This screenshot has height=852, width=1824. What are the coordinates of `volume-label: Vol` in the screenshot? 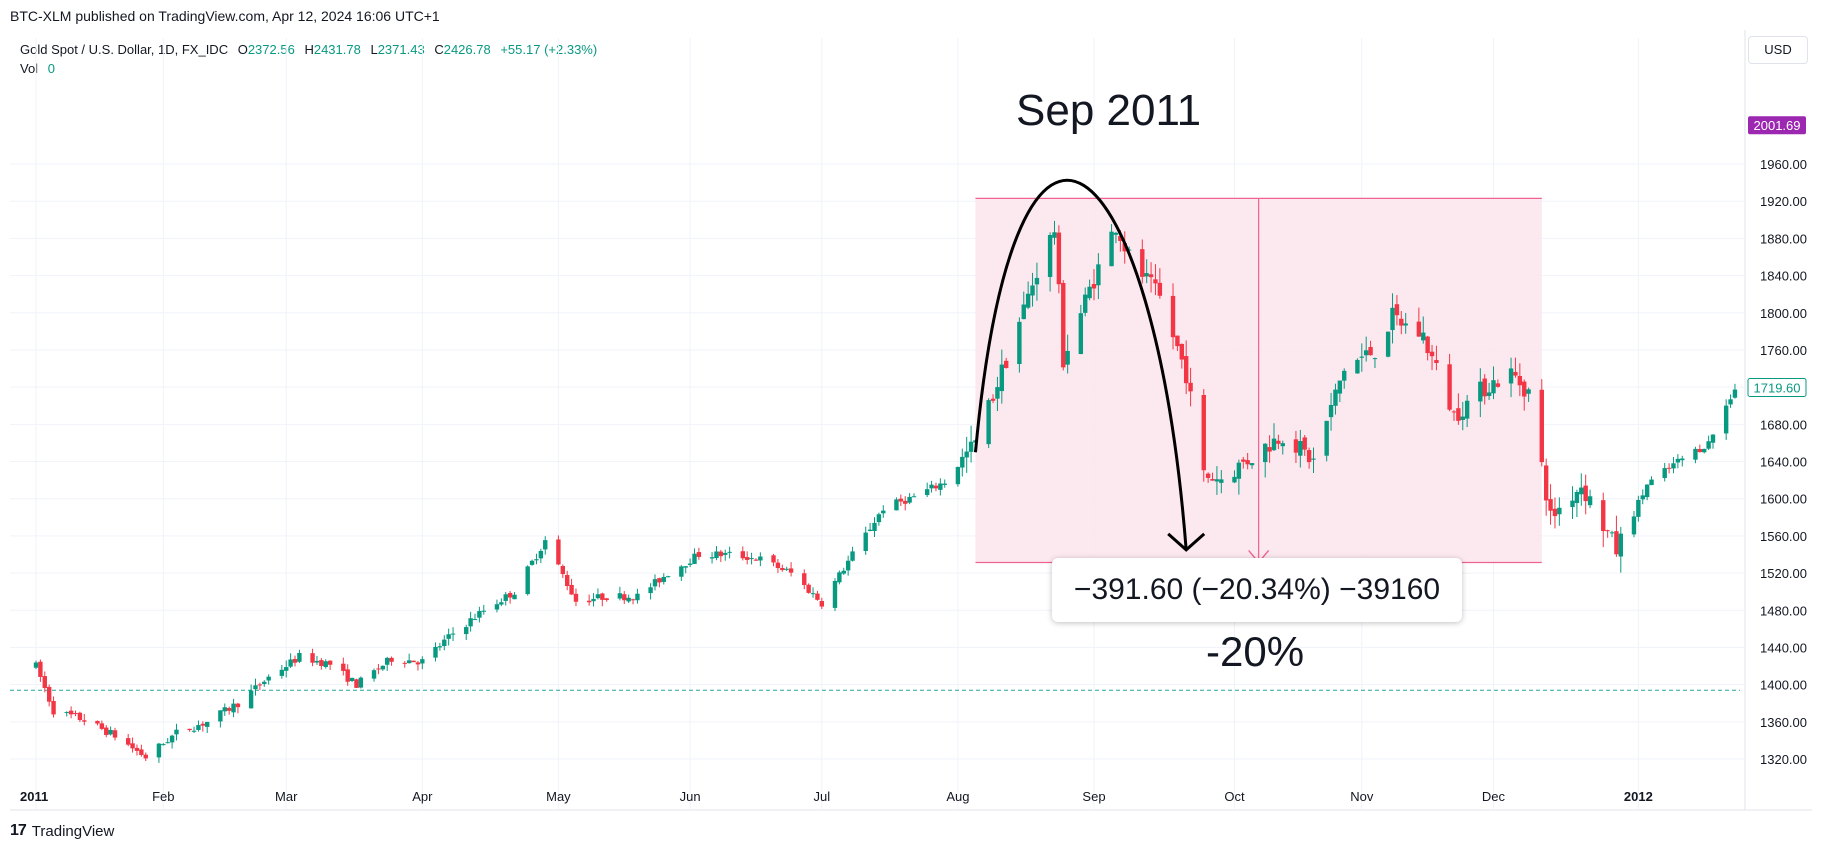 It's located at (29, 68).